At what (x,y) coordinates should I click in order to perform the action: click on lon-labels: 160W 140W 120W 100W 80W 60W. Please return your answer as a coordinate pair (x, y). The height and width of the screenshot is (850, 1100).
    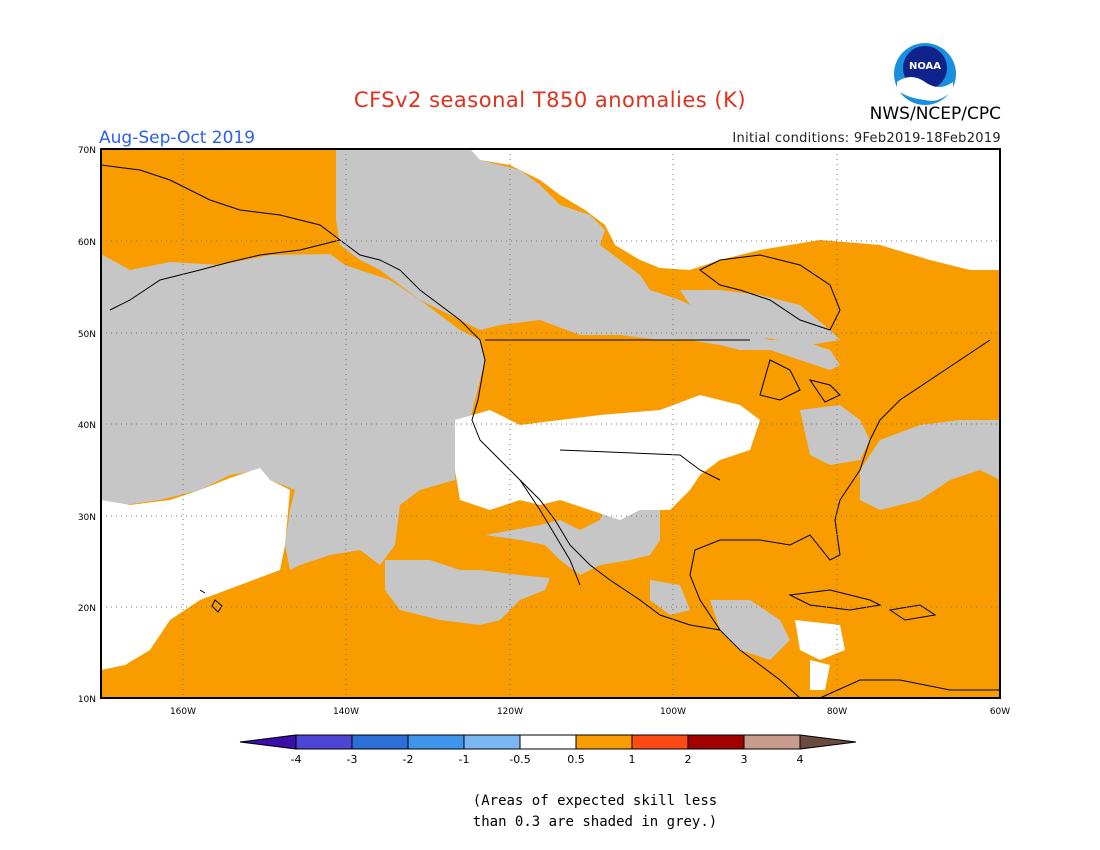
    Looking at the image, I should click on (590, 712).